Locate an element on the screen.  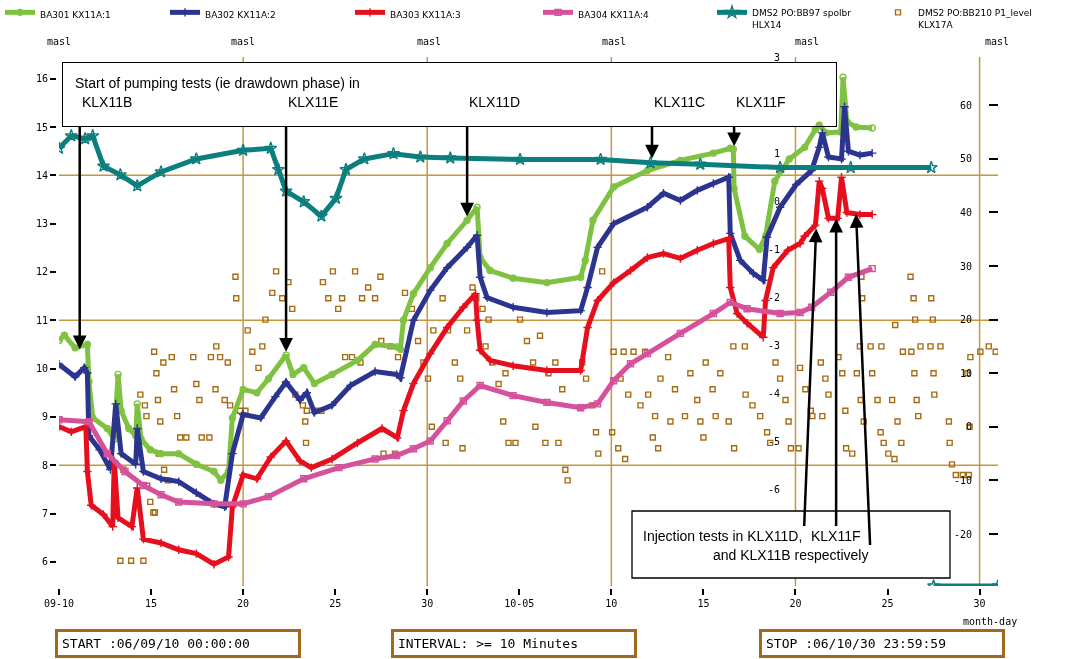
legend-label: DMS2 PO:BB210 P1_level KLX17A is located at coordinates (975, 18).